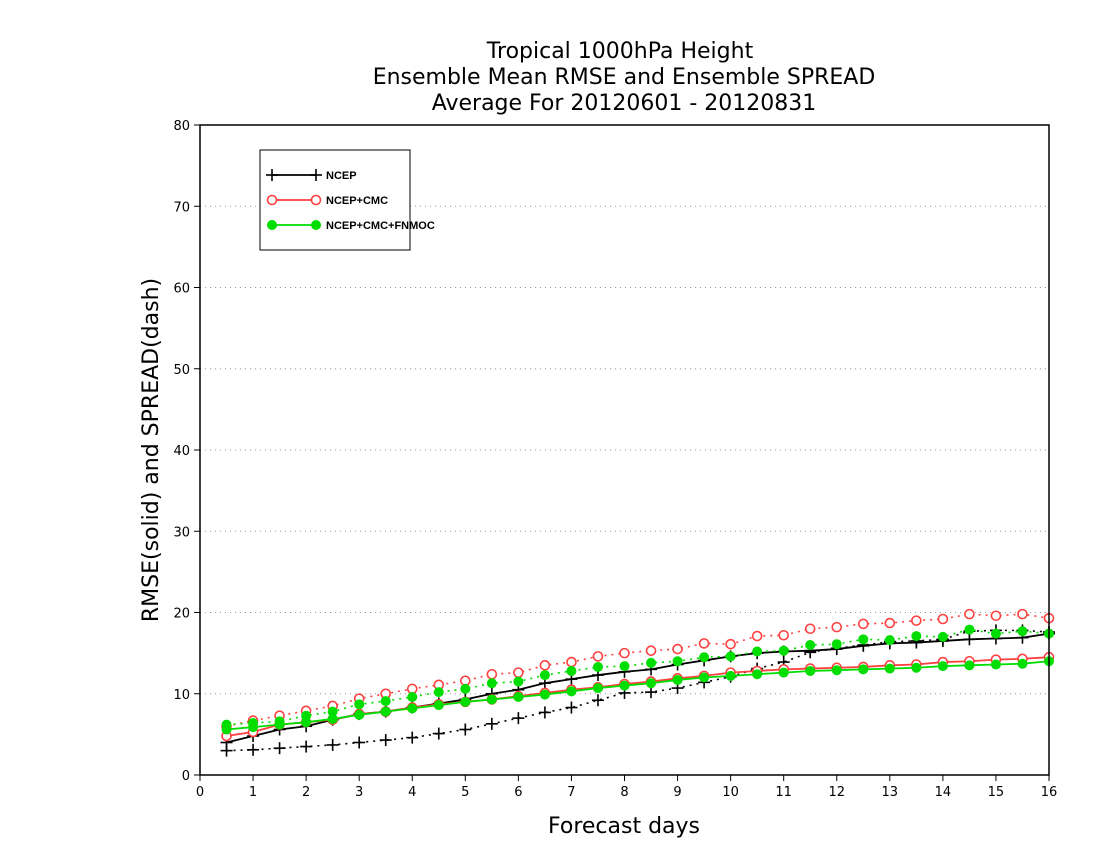 The width and height of the screenshot is (1100, 850). I want to click on y-tick-label: 20, so click(181, 614).